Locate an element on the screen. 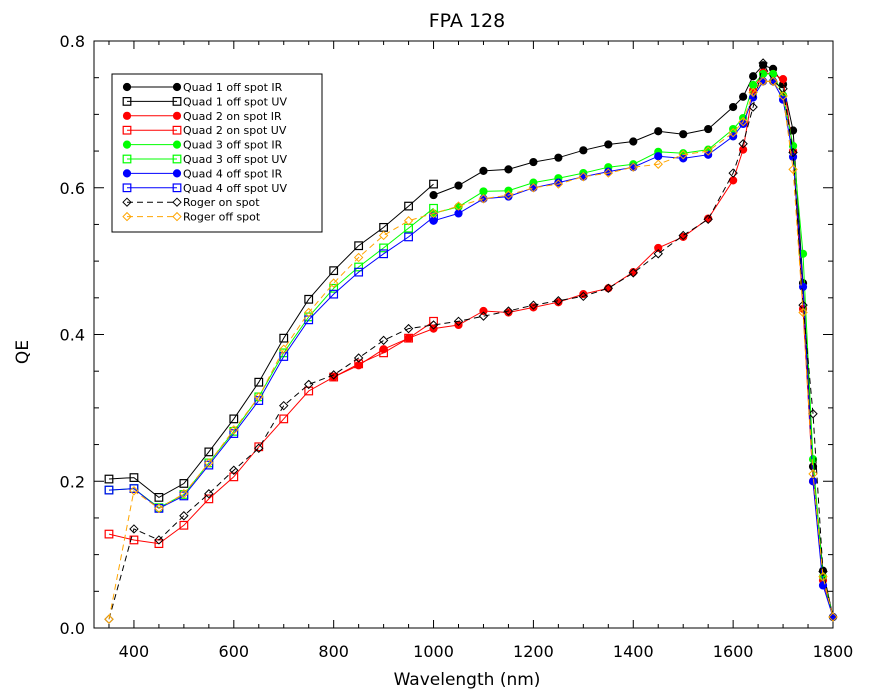  y-tick-label: 0.4 is located at coordinates (72, 335).